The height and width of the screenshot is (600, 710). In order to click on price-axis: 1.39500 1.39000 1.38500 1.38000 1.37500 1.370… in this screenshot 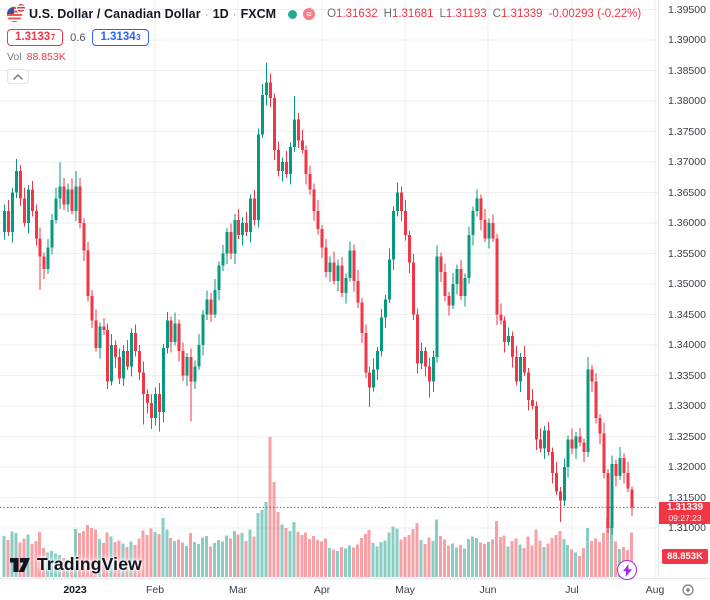, I will do `click(684, 289)`.